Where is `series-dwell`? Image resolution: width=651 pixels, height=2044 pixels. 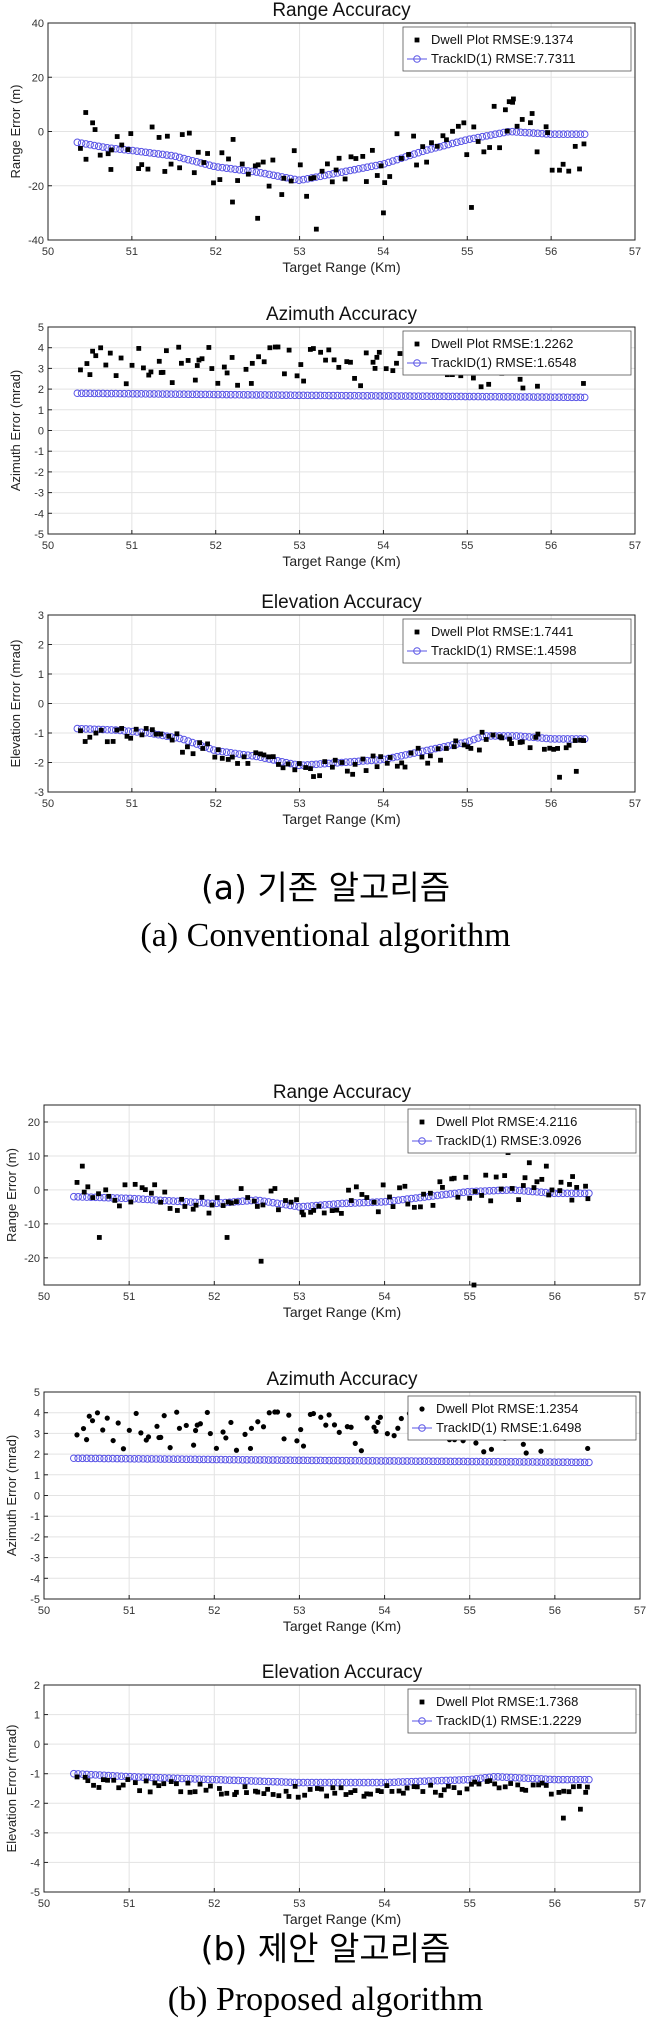 series-dwell is located at coordinates (332, 164).